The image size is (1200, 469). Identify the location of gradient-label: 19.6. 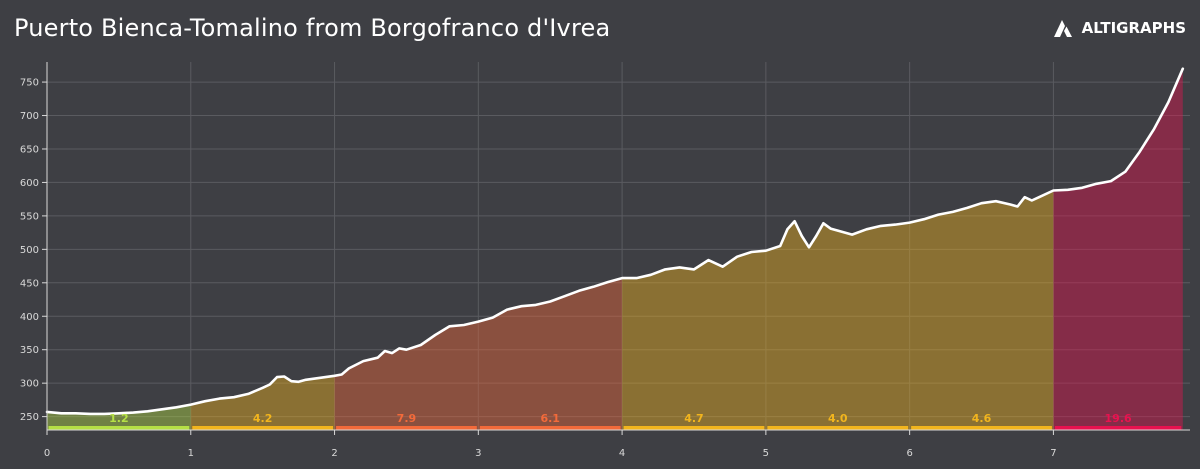
(1118, 418).